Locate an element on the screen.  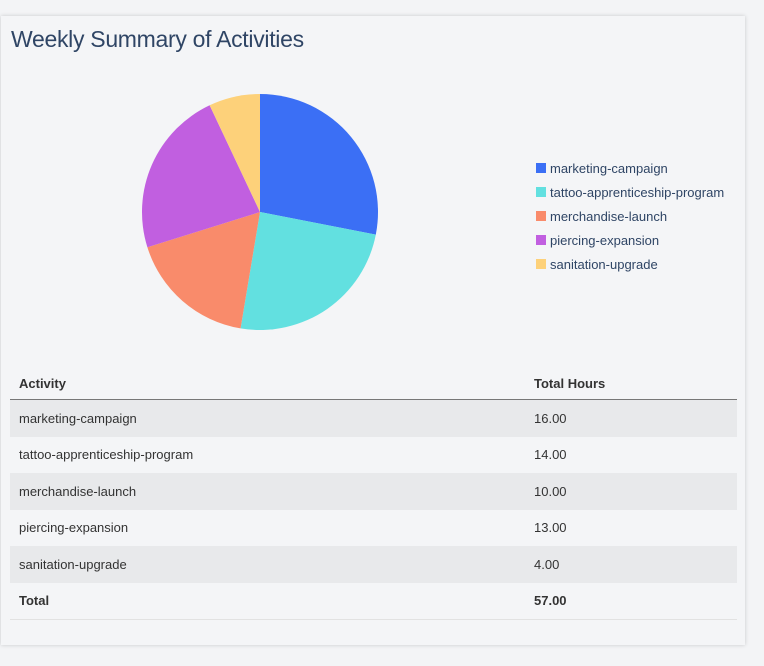
table-row: piercing-expansion 13.00 is located at coordinates (373, 528).